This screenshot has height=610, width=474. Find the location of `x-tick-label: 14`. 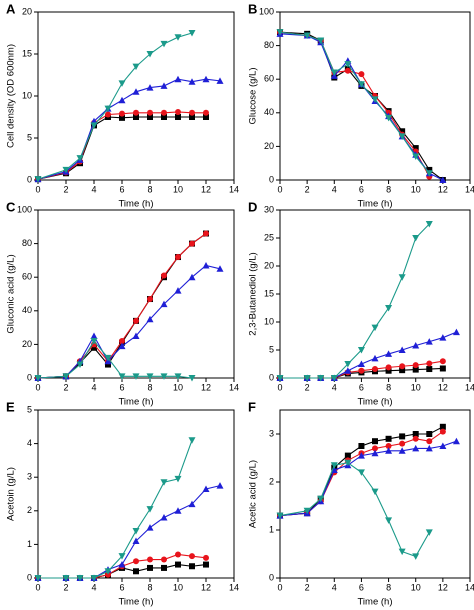

x-tick-label: 14 is located at coordinates (469, 189).